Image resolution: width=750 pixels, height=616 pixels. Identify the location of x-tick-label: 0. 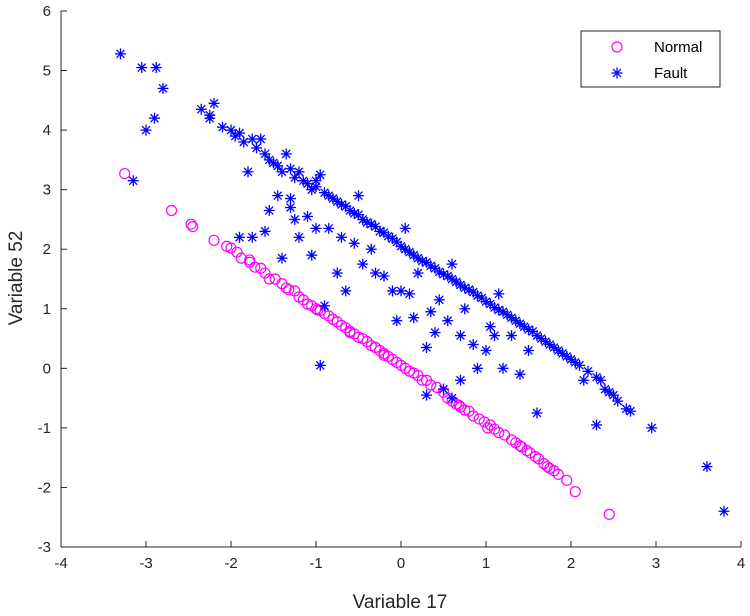
(401, 563).